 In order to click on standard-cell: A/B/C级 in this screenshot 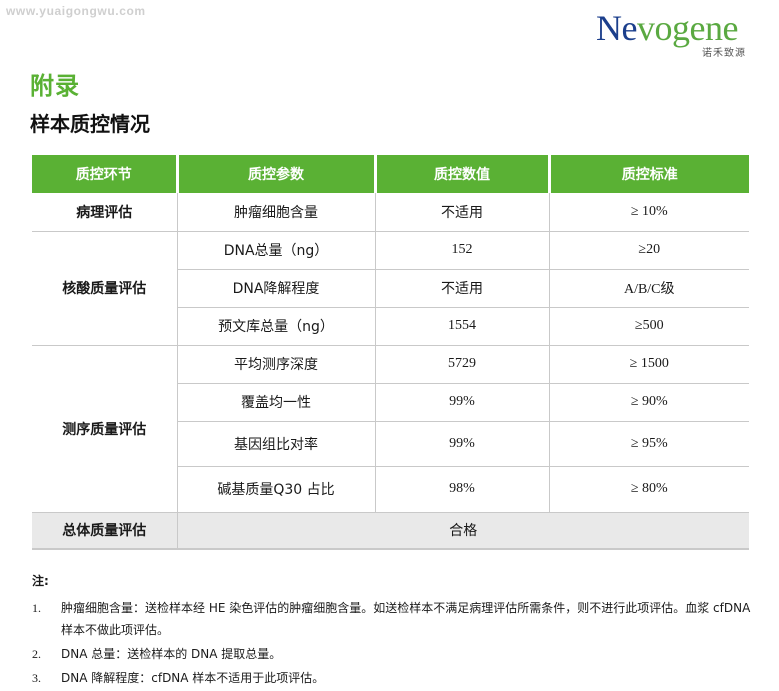, I will do `click(649, 288)`.